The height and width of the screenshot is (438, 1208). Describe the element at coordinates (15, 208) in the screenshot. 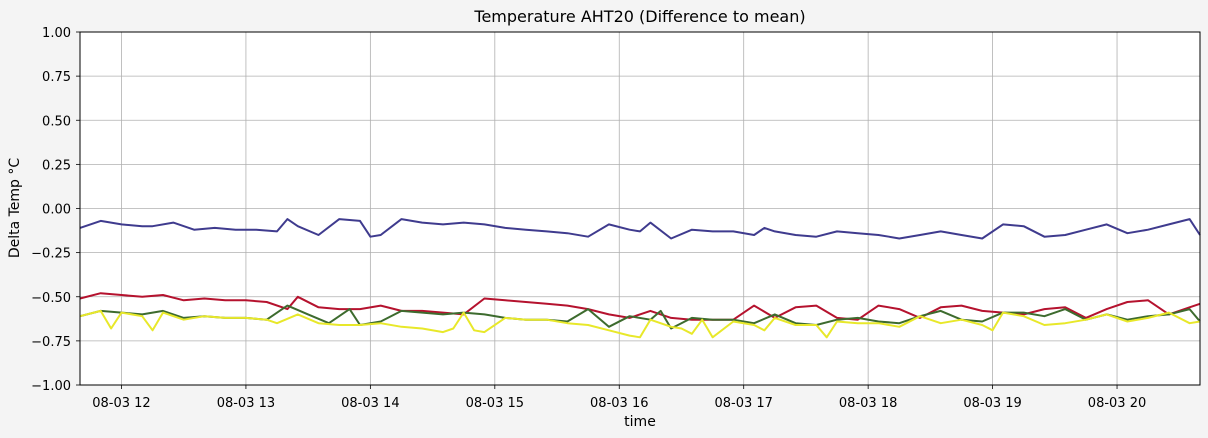

I see `y-axis-label: Delta Temp °C` at that location.